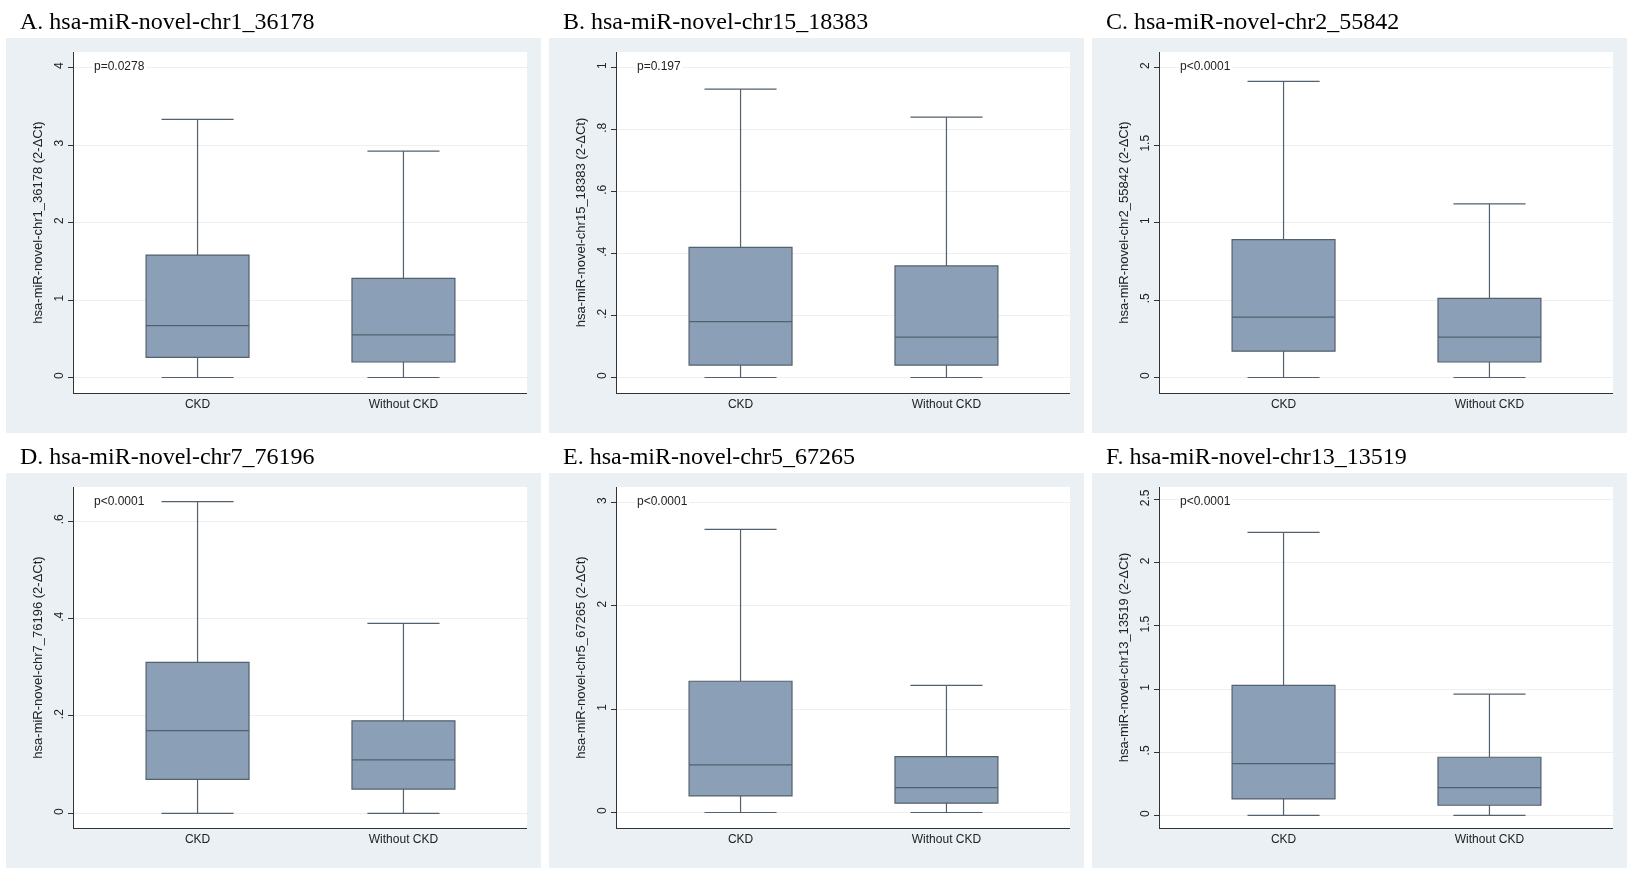 The height and width of the screenshot is (887, 1629). Describe the element at coordinates (581, 222) in the screenshot. I see `y-axis-title: hsa-miR-novel-chr15_18383 (2-ΔCt)` at that location.